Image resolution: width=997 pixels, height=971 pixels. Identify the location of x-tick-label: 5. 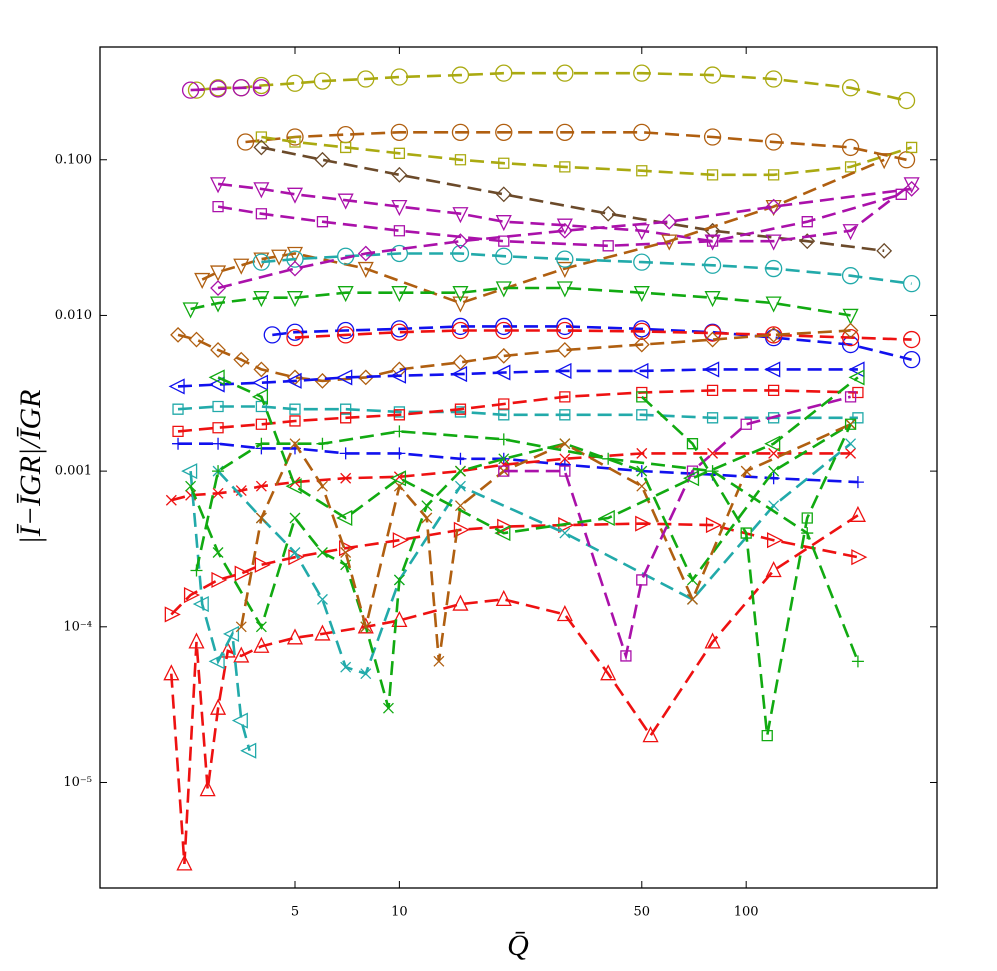
(295, 912).